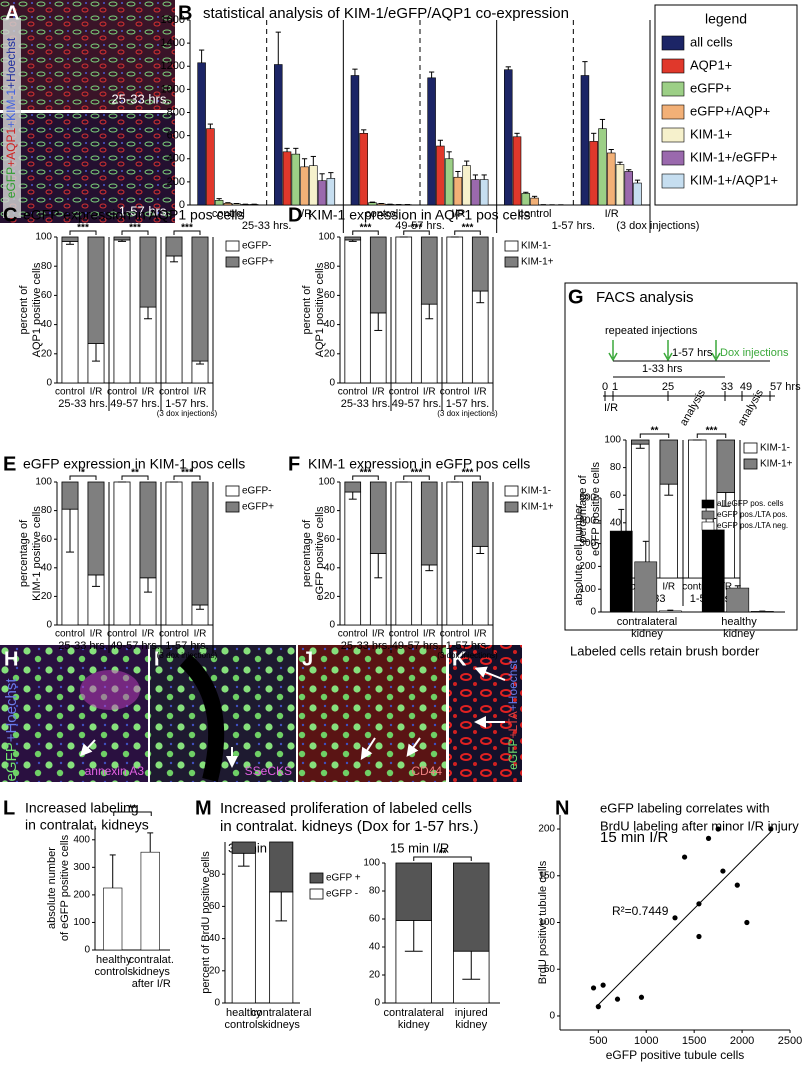 The height and width of the screenshot is (1069, 802). I want to click on group-label: 1-57 hrs., so click(186, 646).